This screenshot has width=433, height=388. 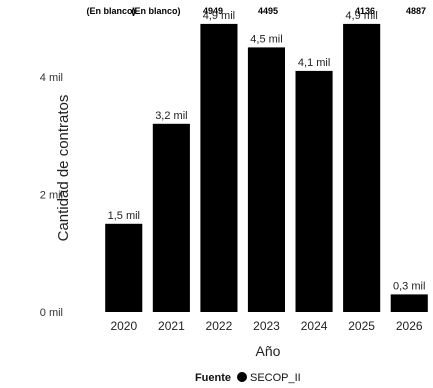 I want to click on data-label-2021: 3,2 mil, so click(x=171, y=116).